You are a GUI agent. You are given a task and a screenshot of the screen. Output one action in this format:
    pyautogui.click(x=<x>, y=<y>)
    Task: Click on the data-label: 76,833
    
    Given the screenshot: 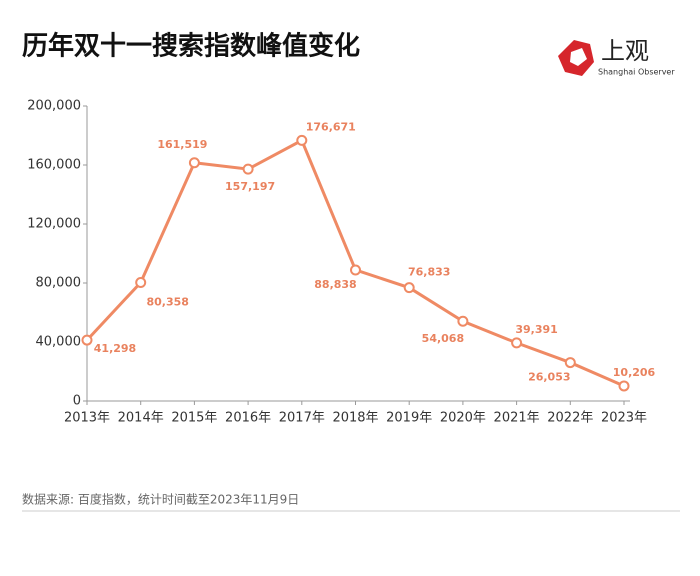 What is the action you would take?
    pyautogui.click(x=429, y=272)
    